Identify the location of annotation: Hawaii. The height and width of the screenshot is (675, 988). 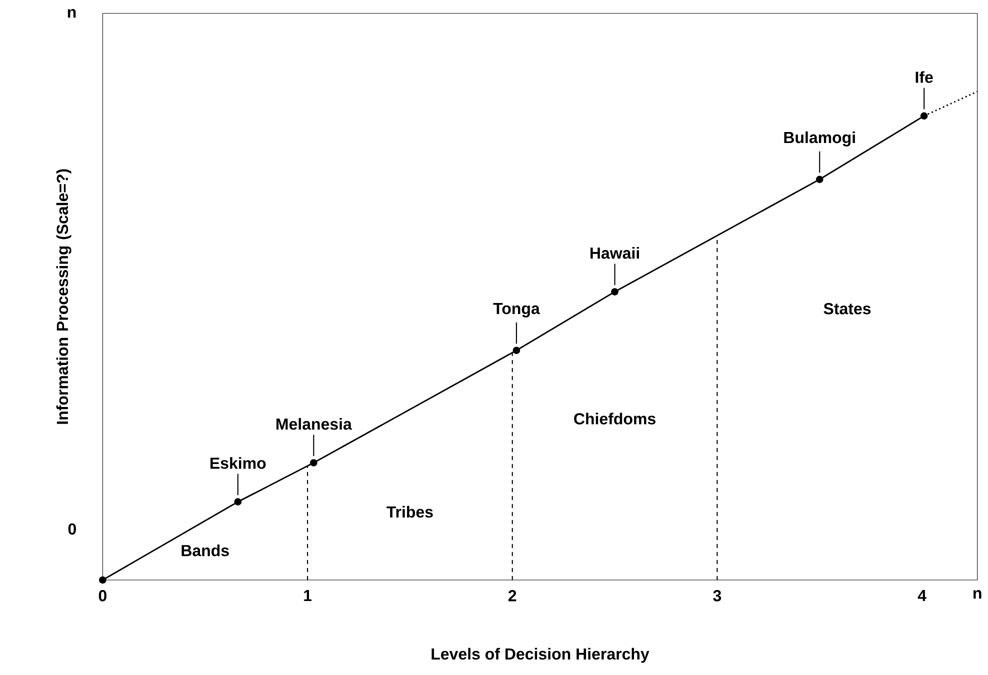
(614, 253).